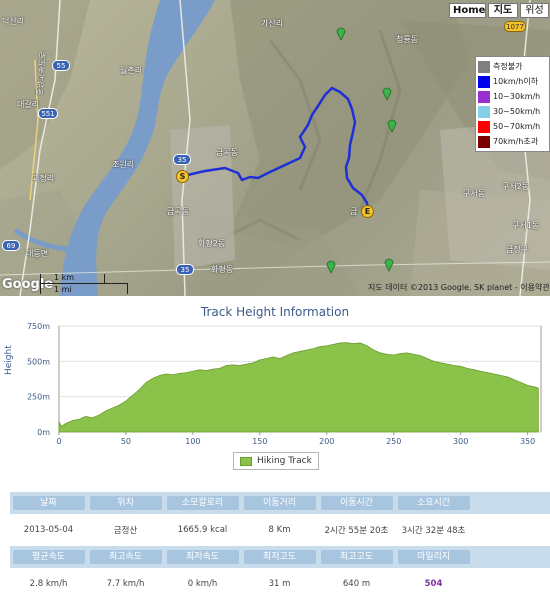 The image size is (550, 600). Describe the element at coordinates (433, 531) in the screenshot. I see `stats-value: 3시간 32분 48초` at that location.